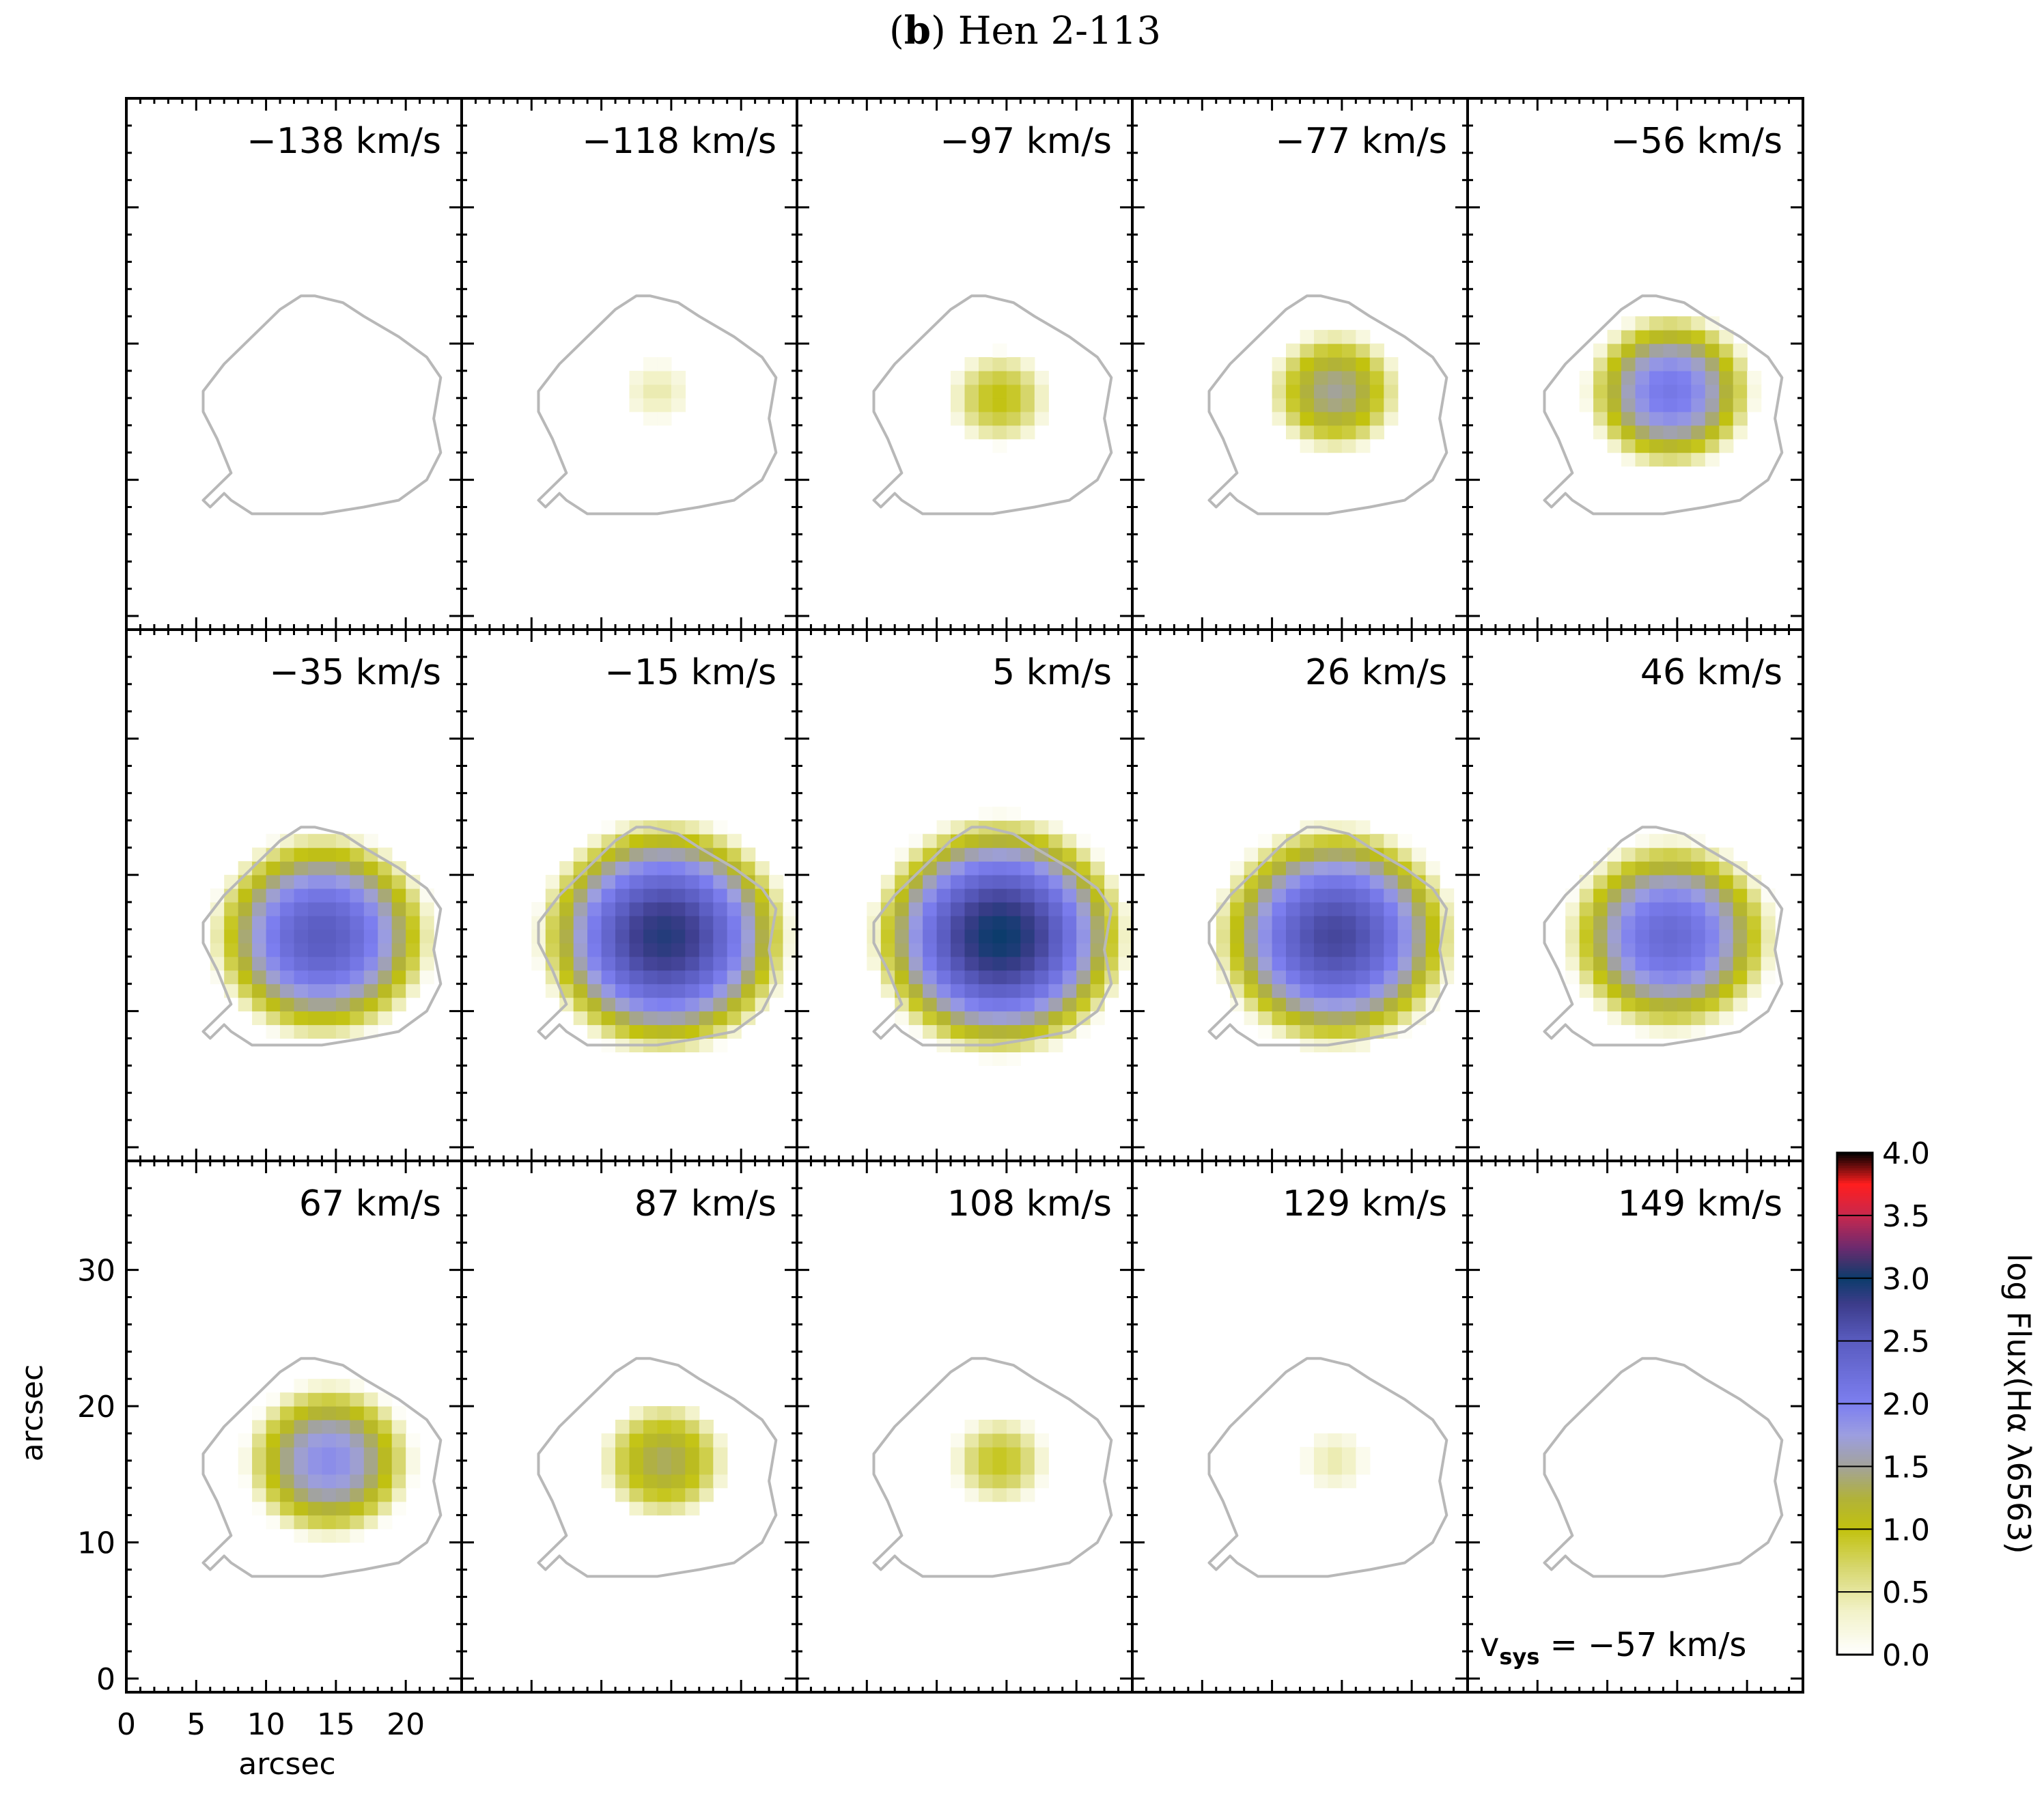  What do you see at coordinates (1365, 1203) in the screenshot?
I see `velocity-label: 129 km/s` at bounding box center [1365, 1203].